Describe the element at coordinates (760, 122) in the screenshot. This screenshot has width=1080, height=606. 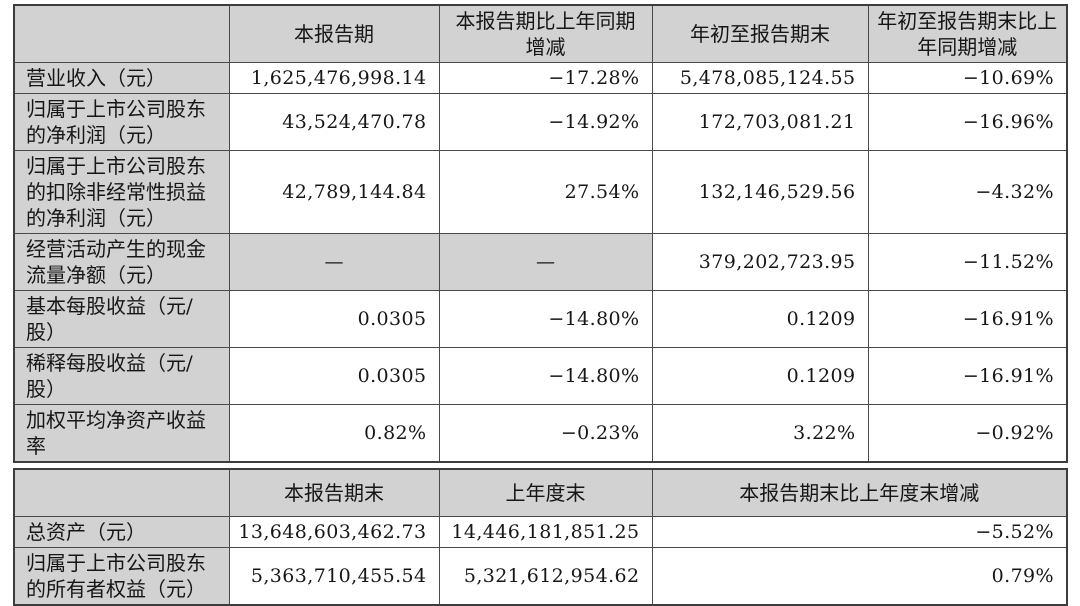
I see `value-cell: 172,703,081.21` at that location.